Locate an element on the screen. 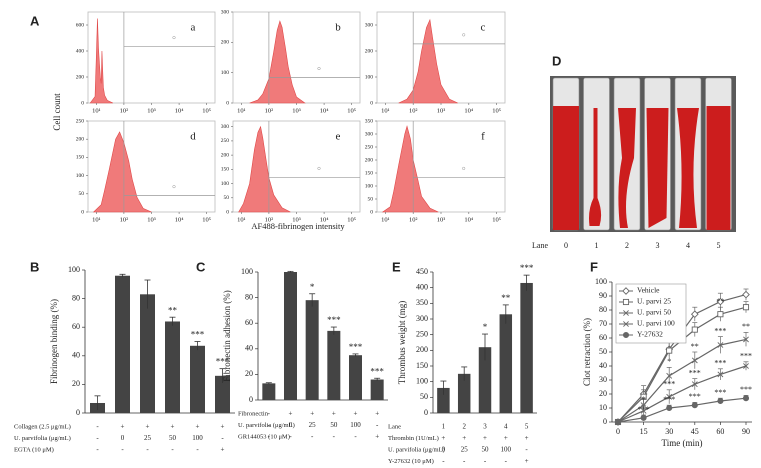 This screenshot has height=468, width=761. x-tick-label: 10⁵ is located at coordinates (206, 110).